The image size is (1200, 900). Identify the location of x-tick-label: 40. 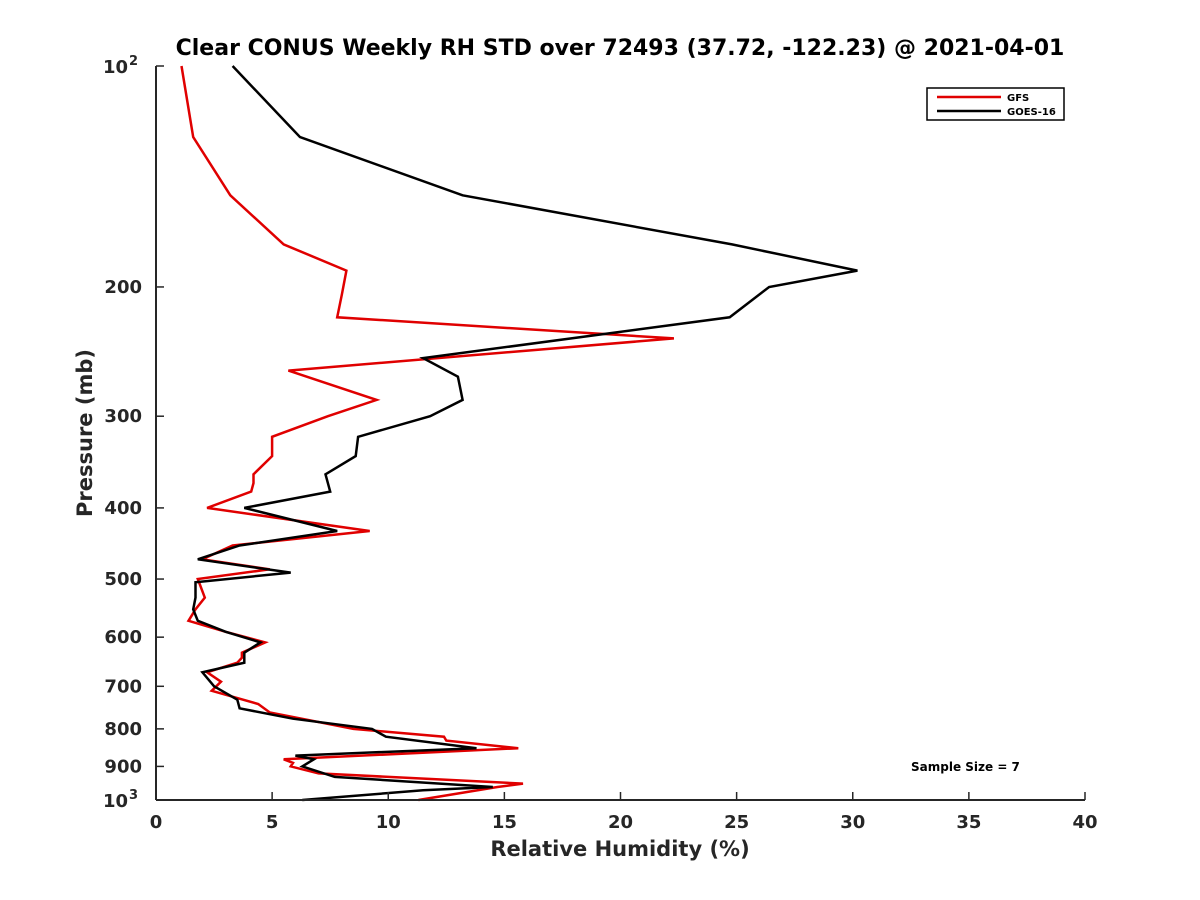
(1084, 822).